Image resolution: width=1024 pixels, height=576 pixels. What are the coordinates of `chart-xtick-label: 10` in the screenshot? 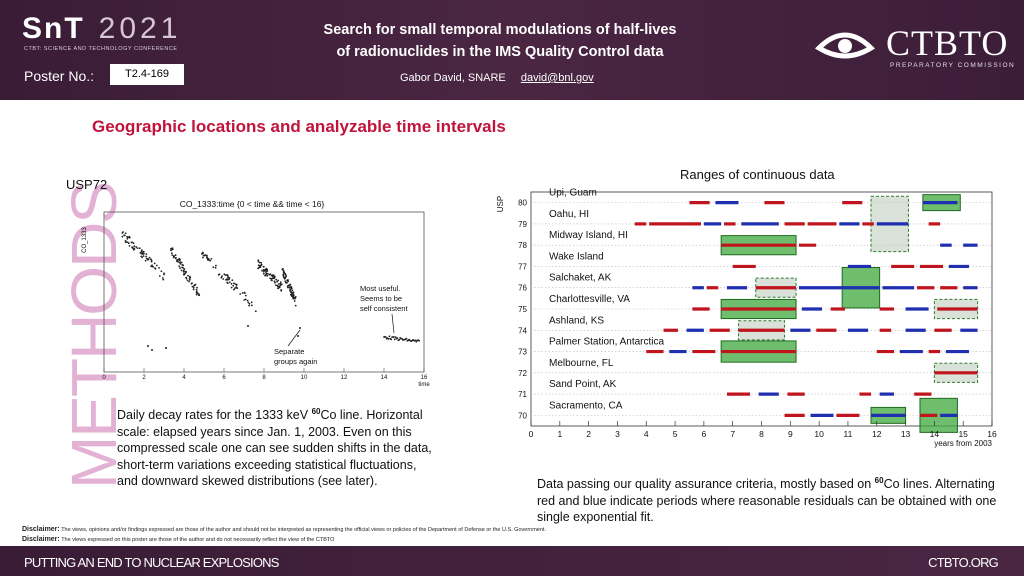 It's located at (819, 434).